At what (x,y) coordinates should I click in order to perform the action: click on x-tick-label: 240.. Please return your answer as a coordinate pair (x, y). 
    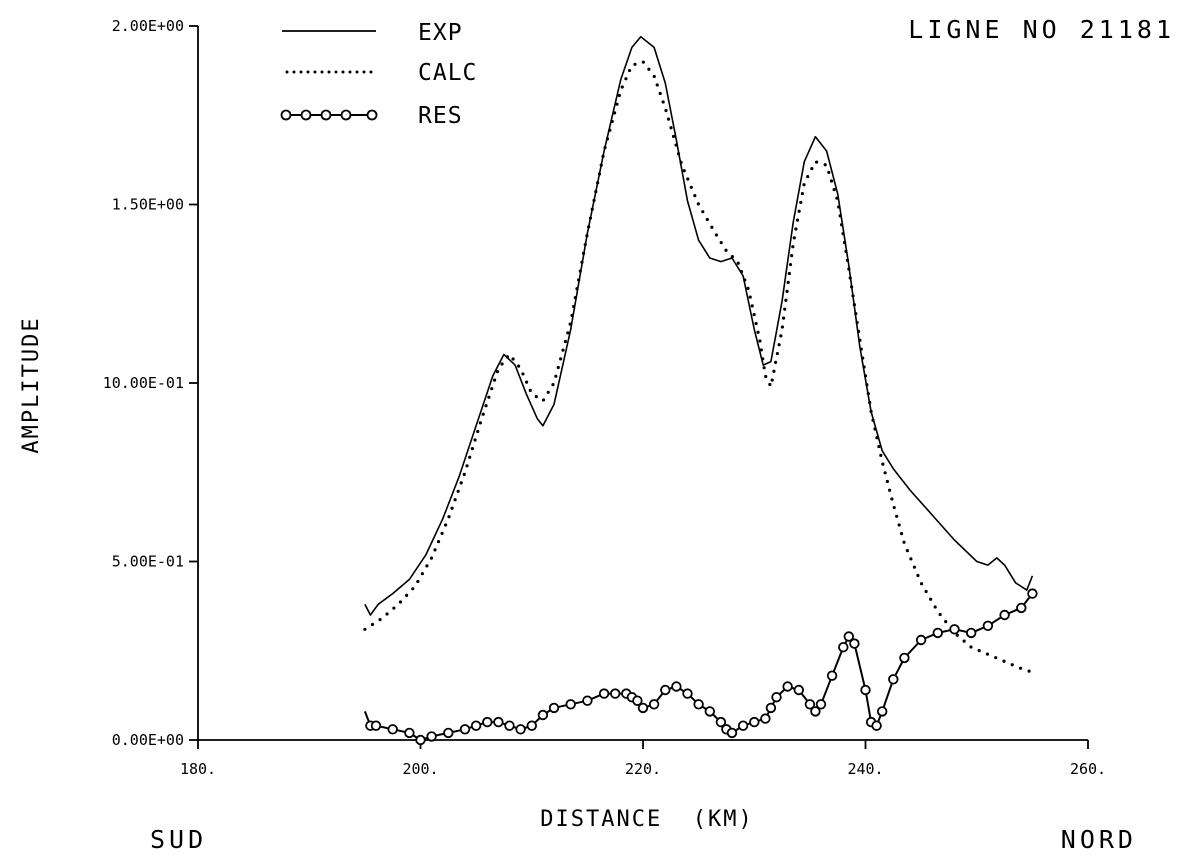
    Looking at the image, I should click on (865, 769).